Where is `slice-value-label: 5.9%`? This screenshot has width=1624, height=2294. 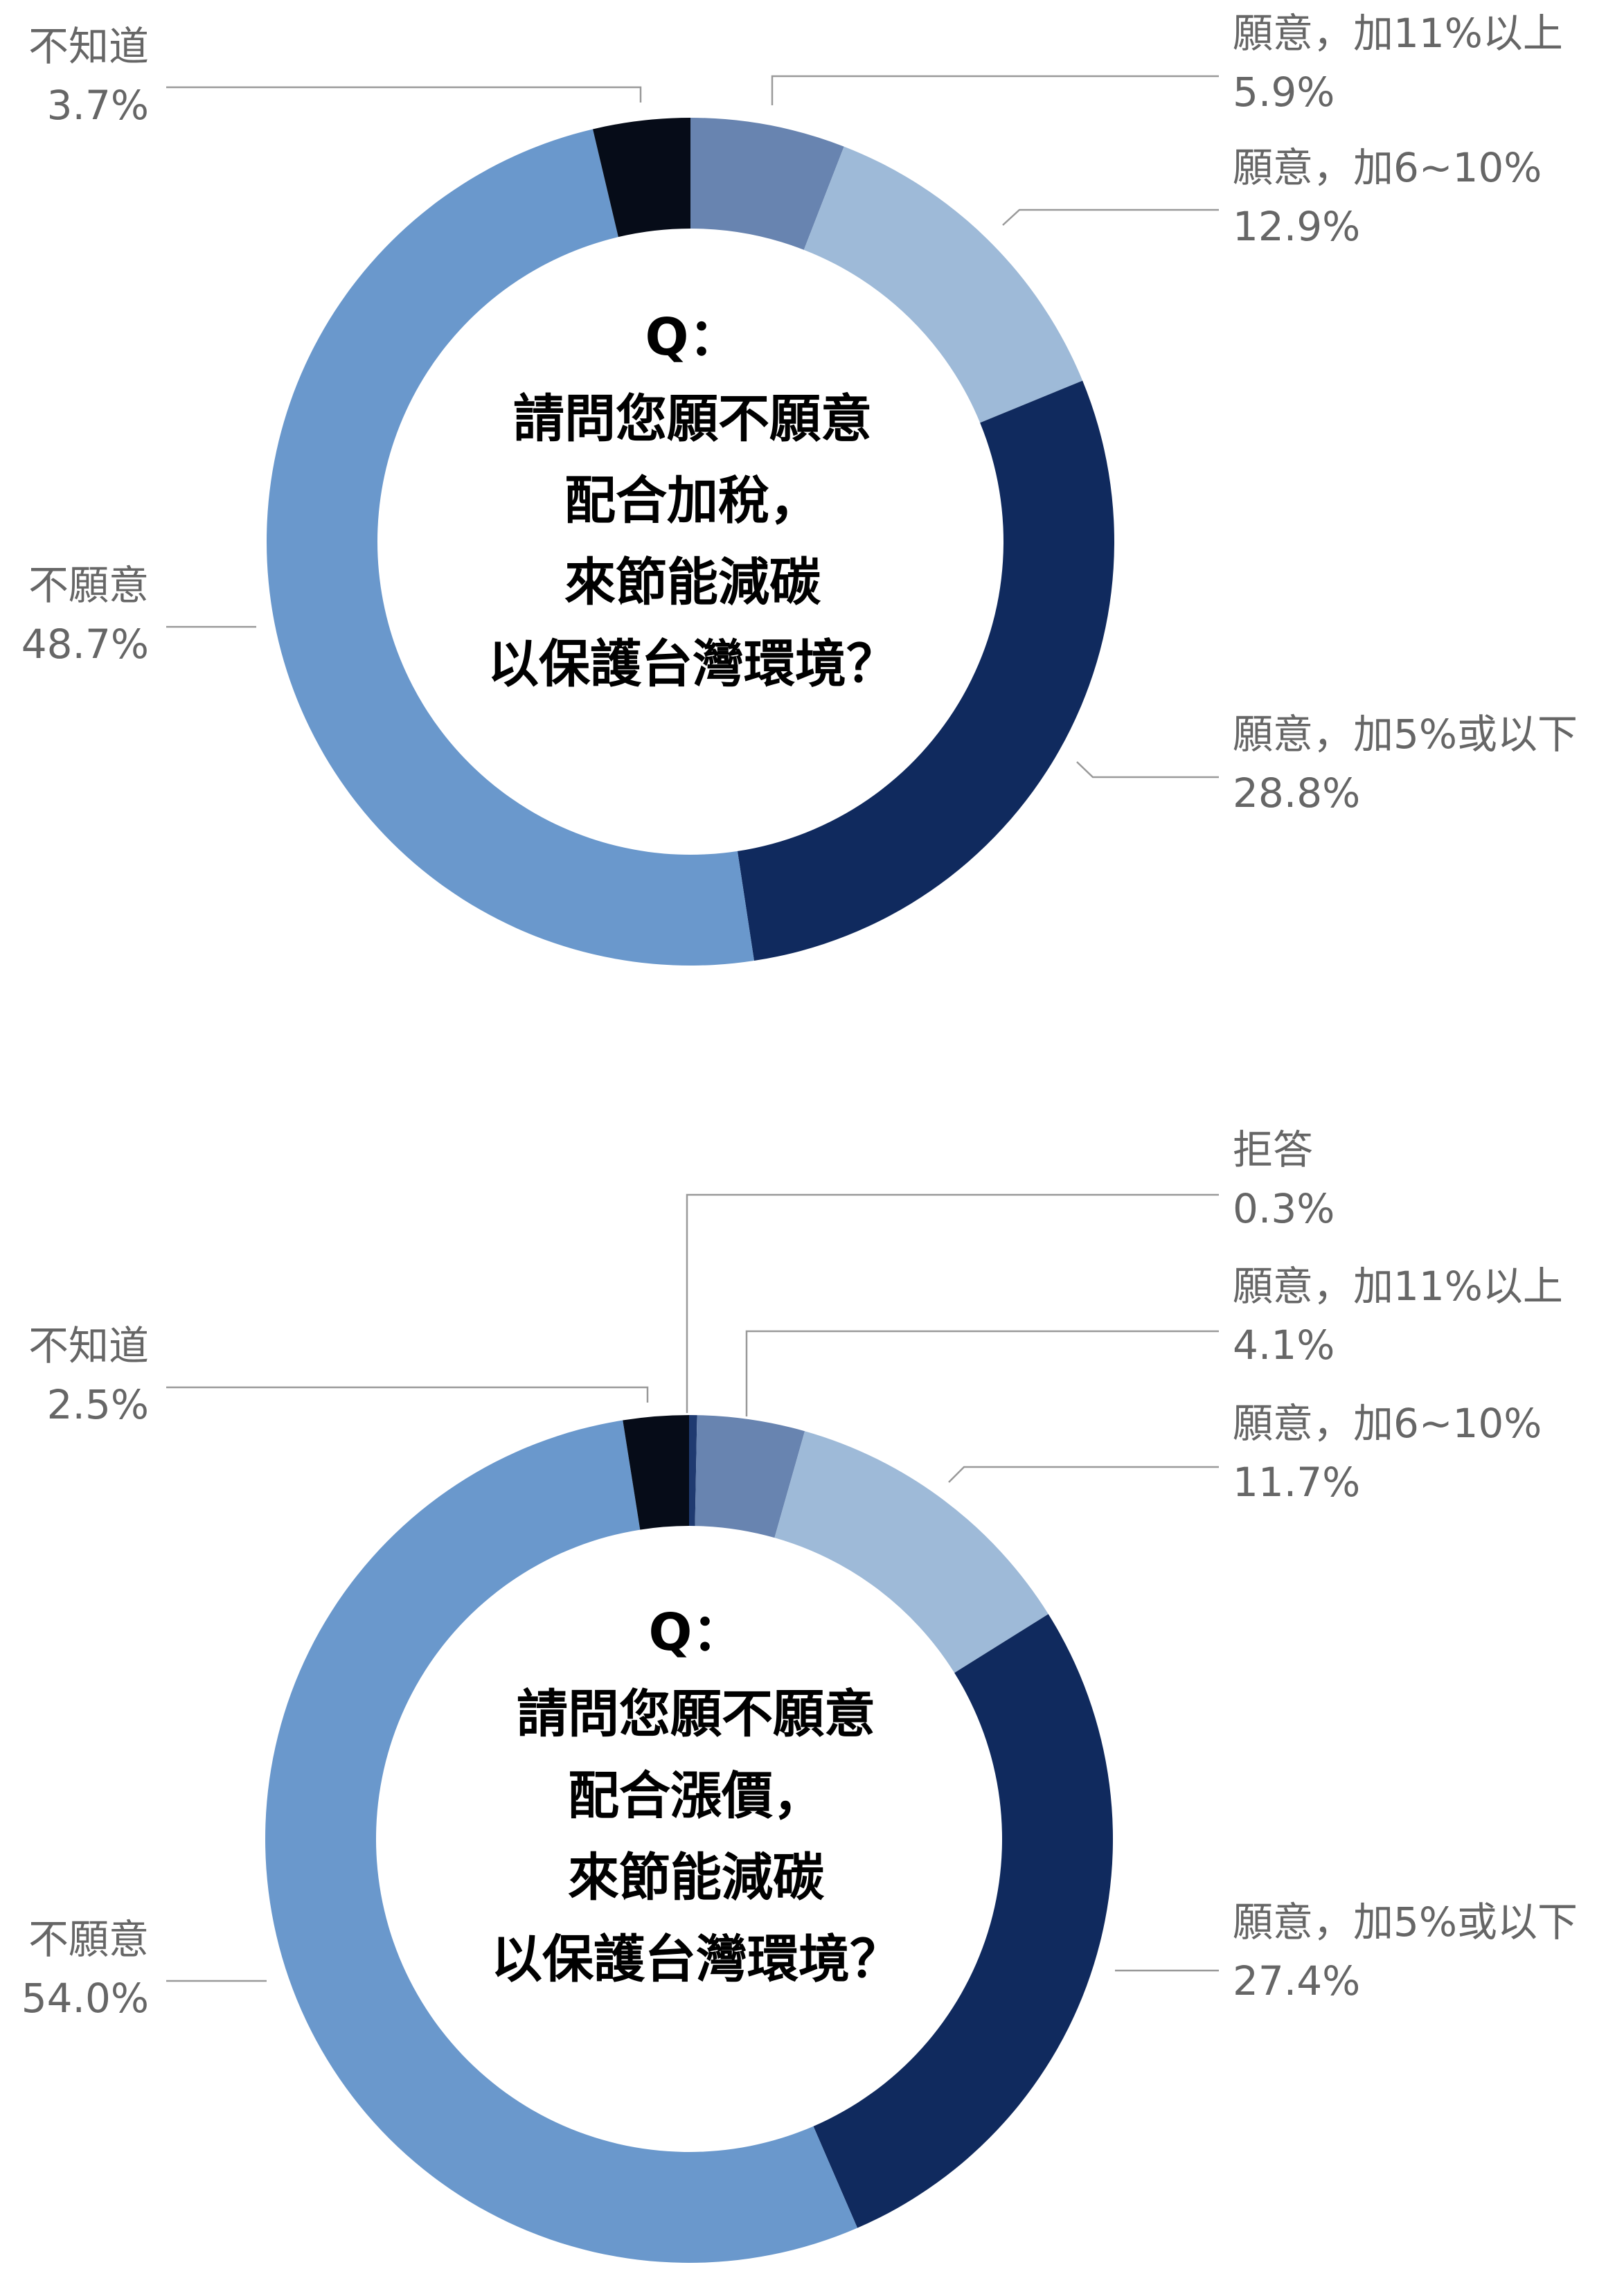
slice-value-label: 5.9% is located at coordinates (1284, 92).